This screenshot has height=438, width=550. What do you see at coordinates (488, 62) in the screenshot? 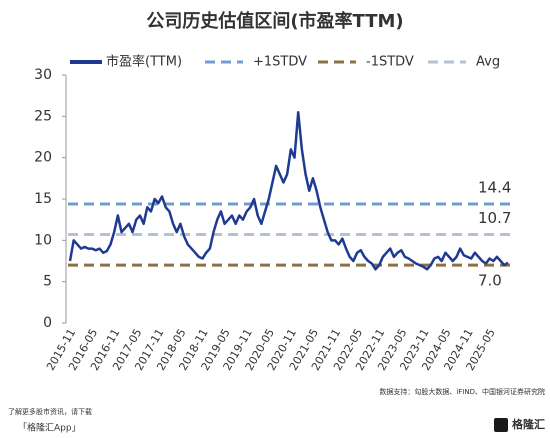
I see `legend-label: Avg` at bounding box center [488, 62].